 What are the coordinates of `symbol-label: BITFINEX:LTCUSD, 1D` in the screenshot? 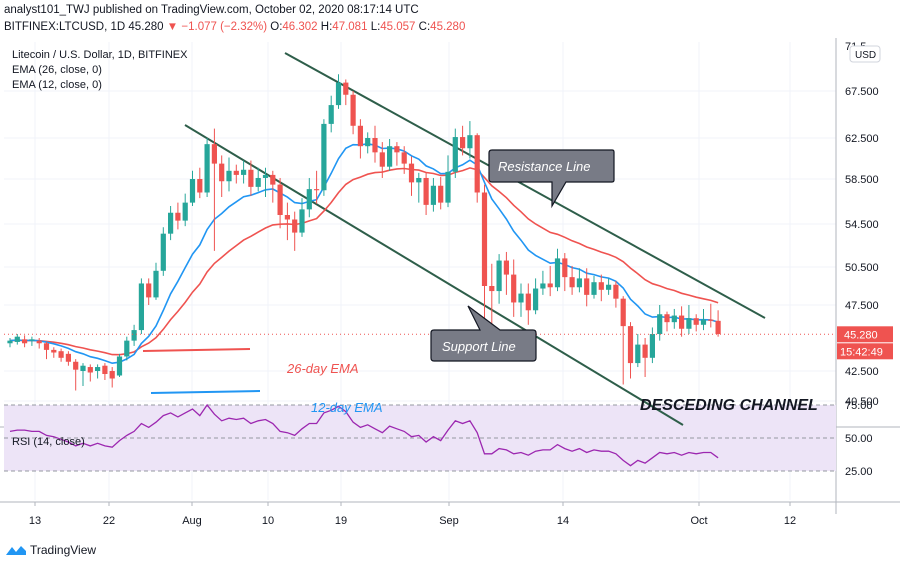 It's located at (65, 27).